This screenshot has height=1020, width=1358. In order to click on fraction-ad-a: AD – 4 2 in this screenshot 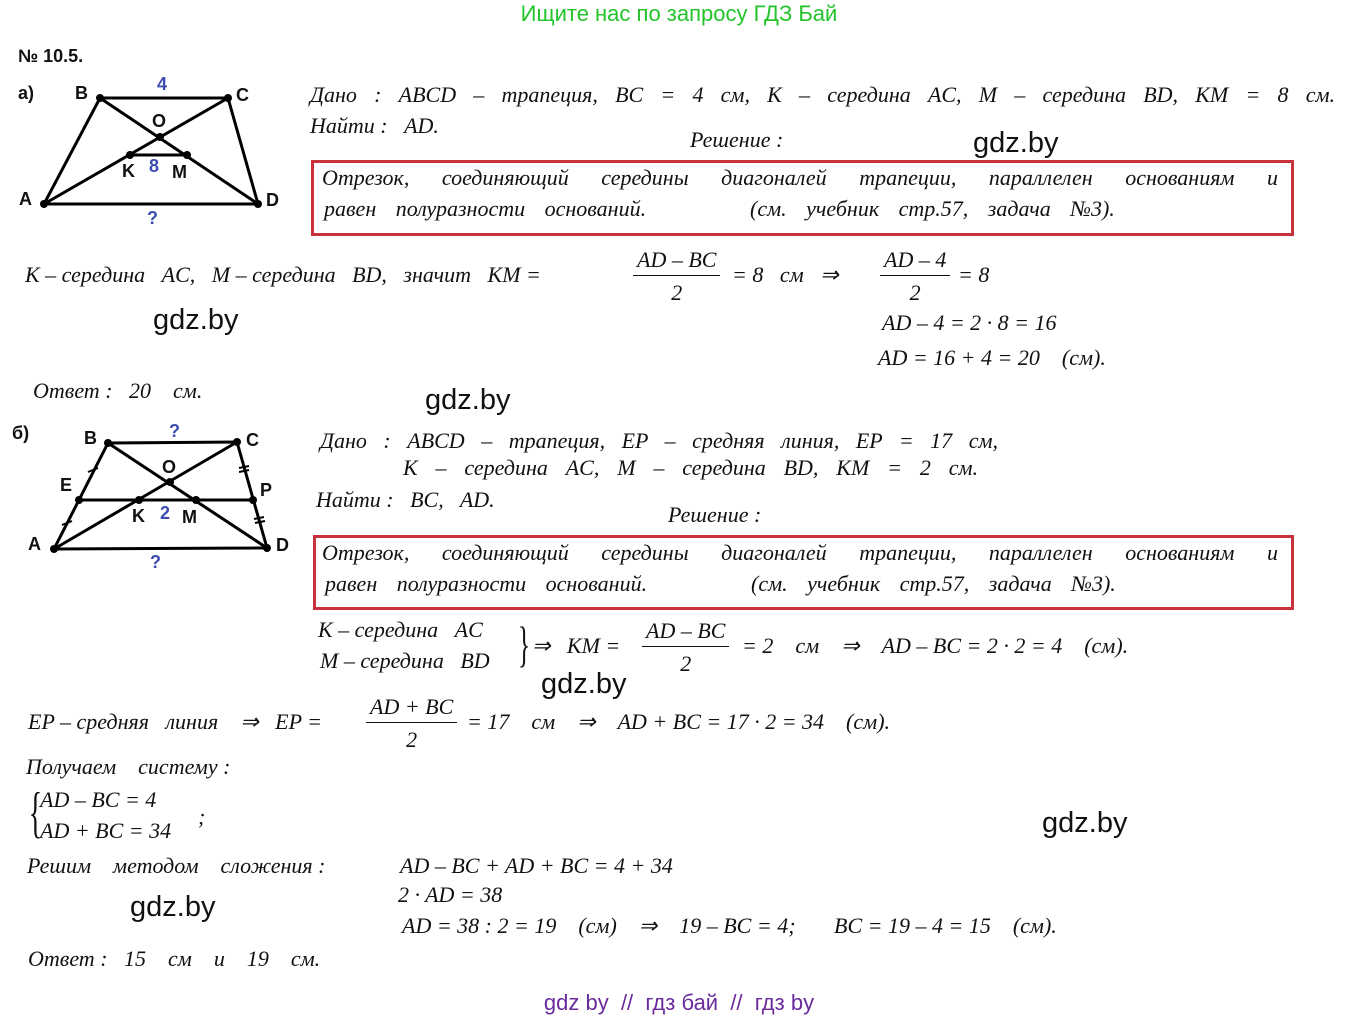, I will do `click(915, 276)`.